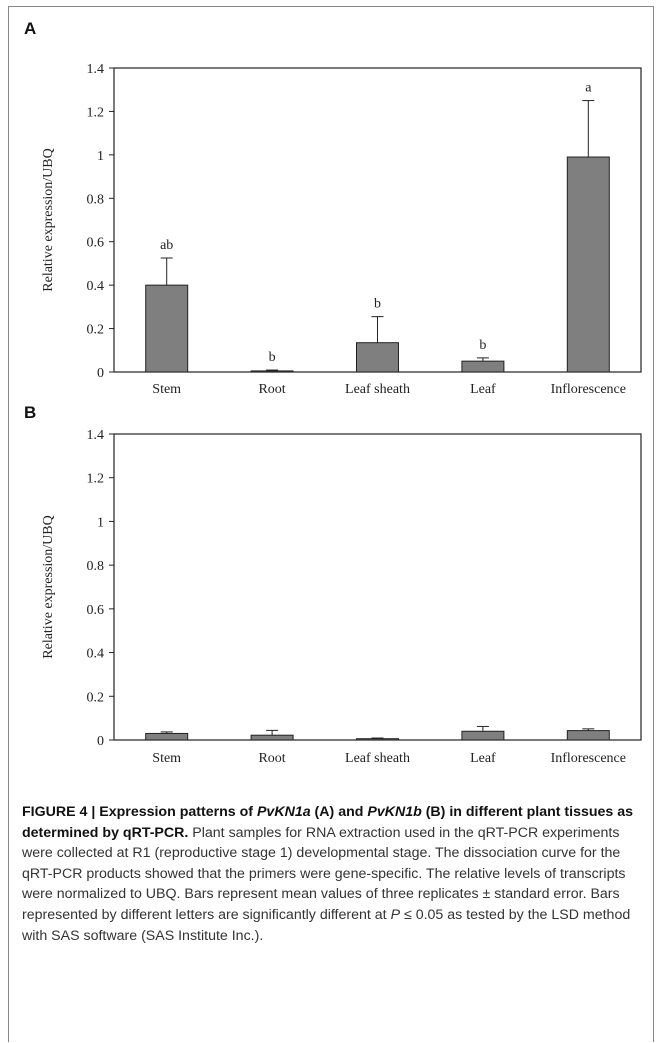 This screenshot has width=657, height=1043. I want to click on panel-a-y-tick-label: 0.2, so click(96, 330).